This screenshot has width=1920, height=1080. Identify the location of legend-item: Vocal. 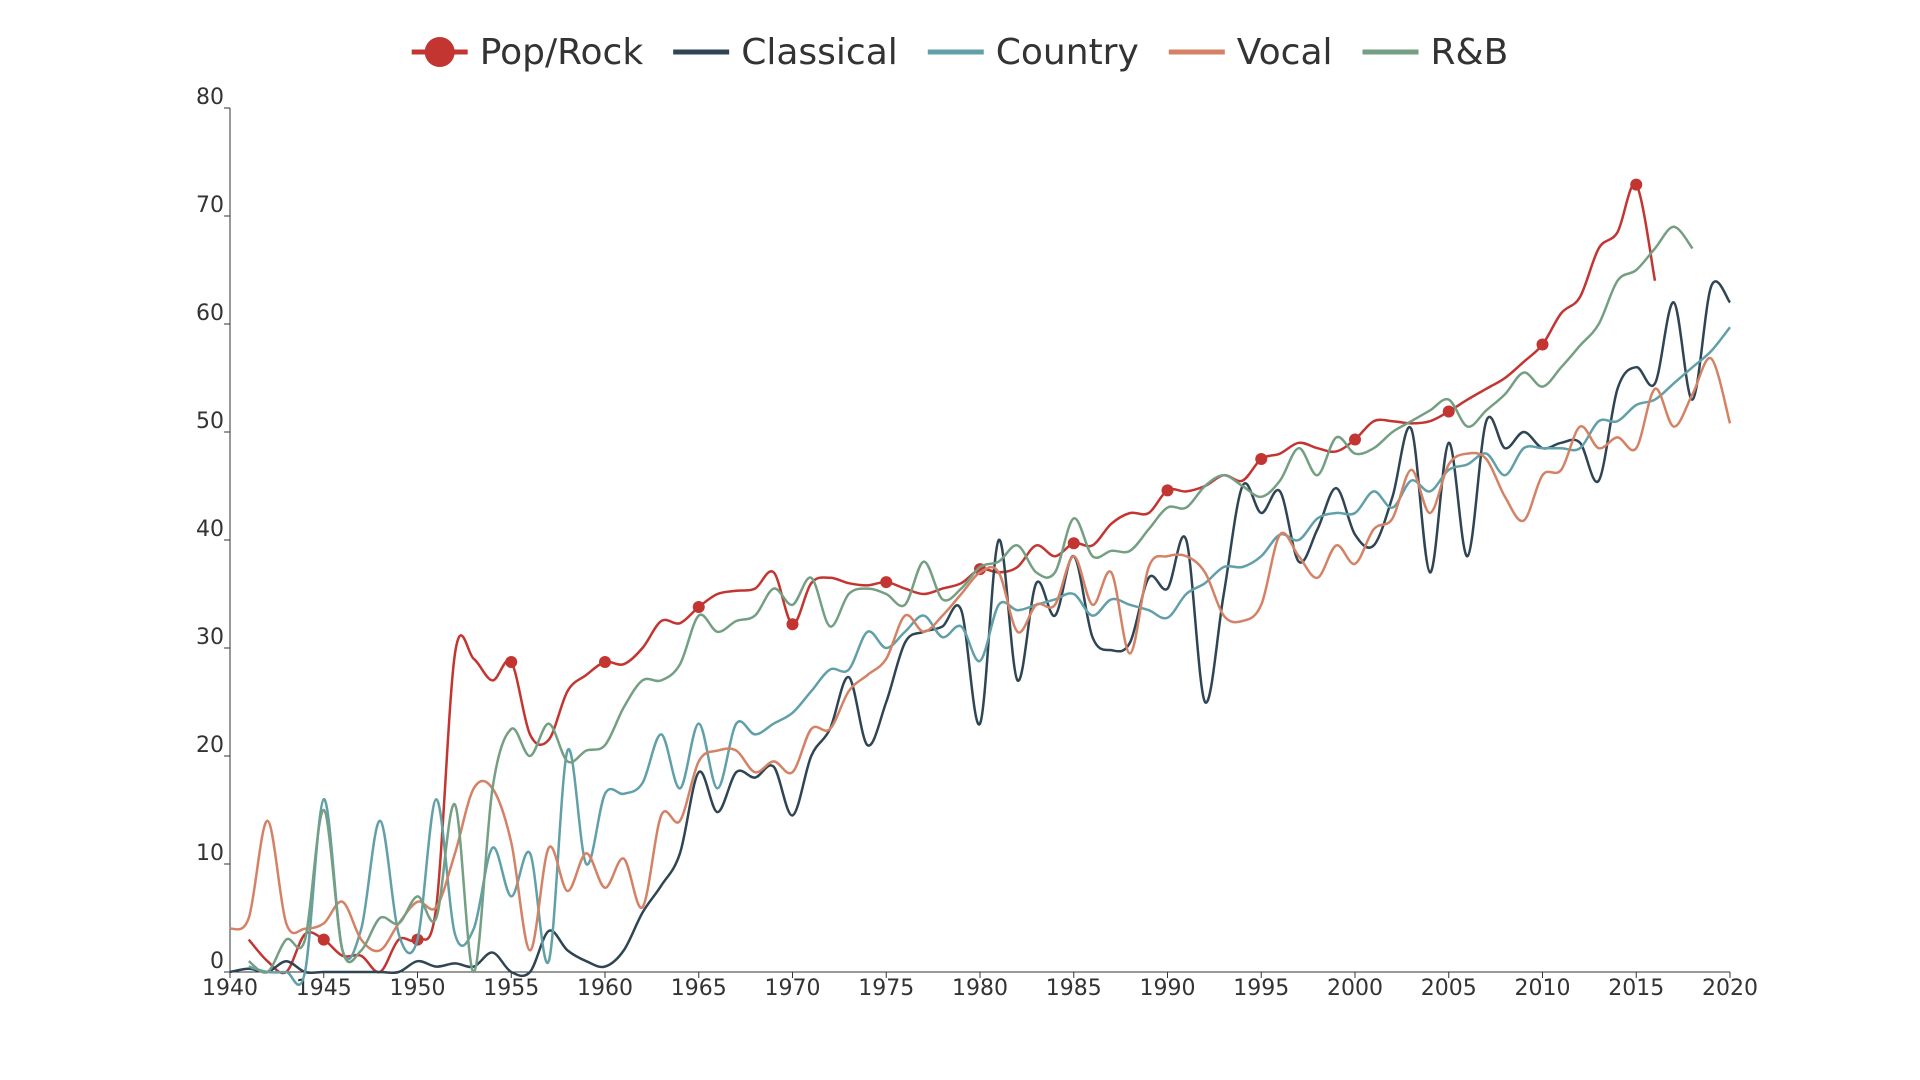
(1250, 52).